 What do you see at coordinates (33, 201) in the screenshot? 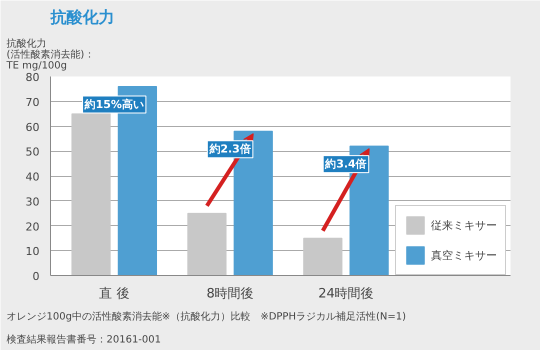
I see `y-tick-label: 30` at bounding box center [33, 201].